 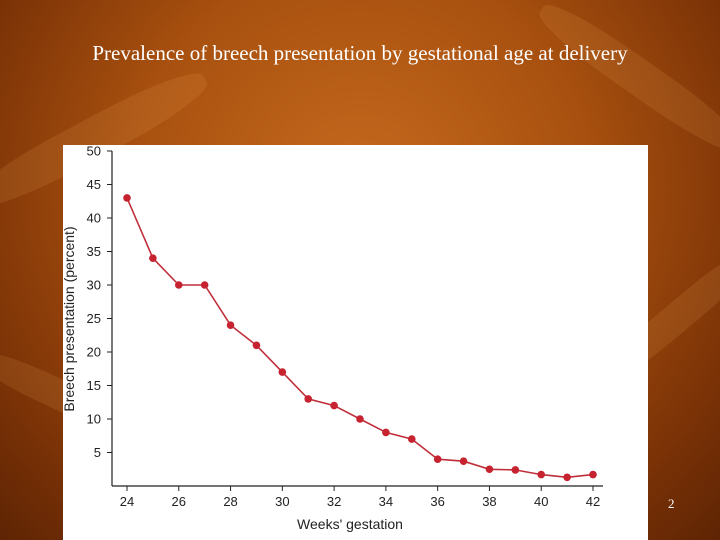 What do you see at coordinates (386, 501) in the screenshot?
I see `x-tick-label: 34` at bounding box center [386, 501].